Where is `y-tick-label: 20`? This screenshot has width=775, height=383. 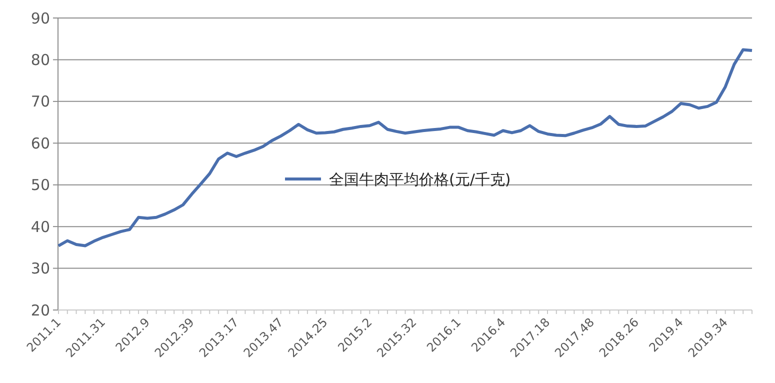
y-tick-label: 20 is located at coordinates (40, 310).